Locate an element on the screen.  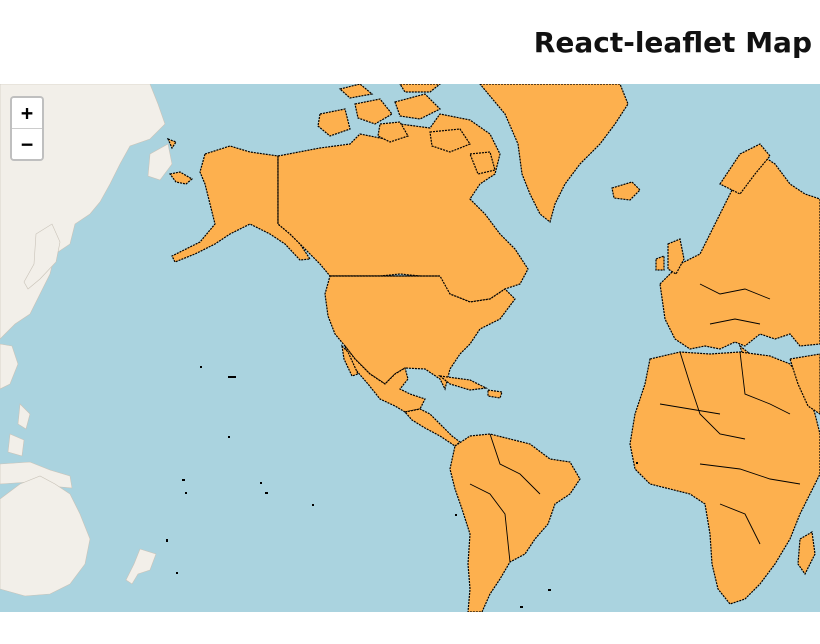
zoom-out-button: − is located at coordinates (27, 143).